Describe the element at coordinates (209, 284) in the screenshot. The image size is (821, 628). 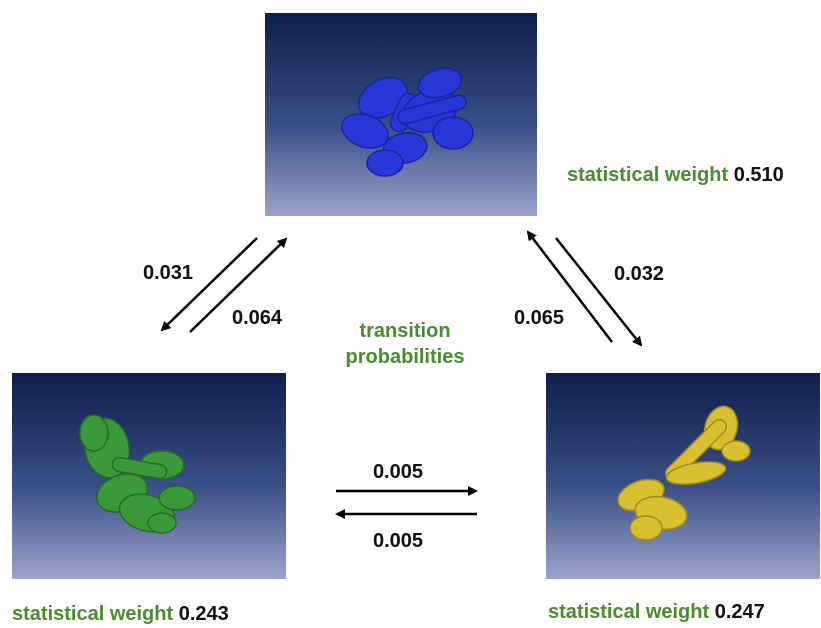
I see `arrow-blue-to-green` at that location.